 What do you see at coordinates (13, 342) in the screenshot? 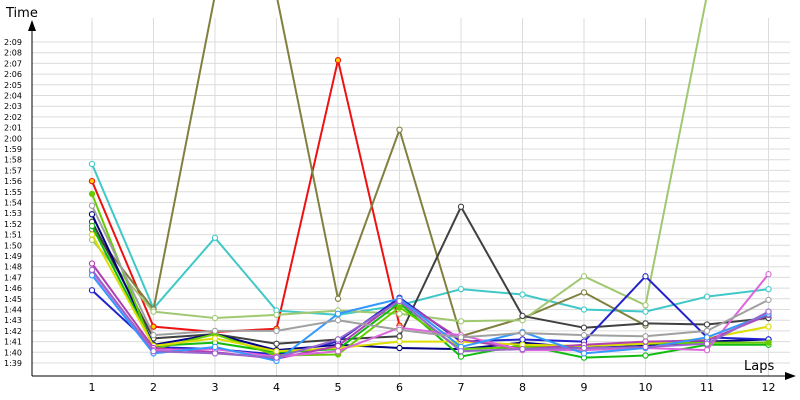
I see `y-tick-label: 1:41` at bounding box center [13, 342].